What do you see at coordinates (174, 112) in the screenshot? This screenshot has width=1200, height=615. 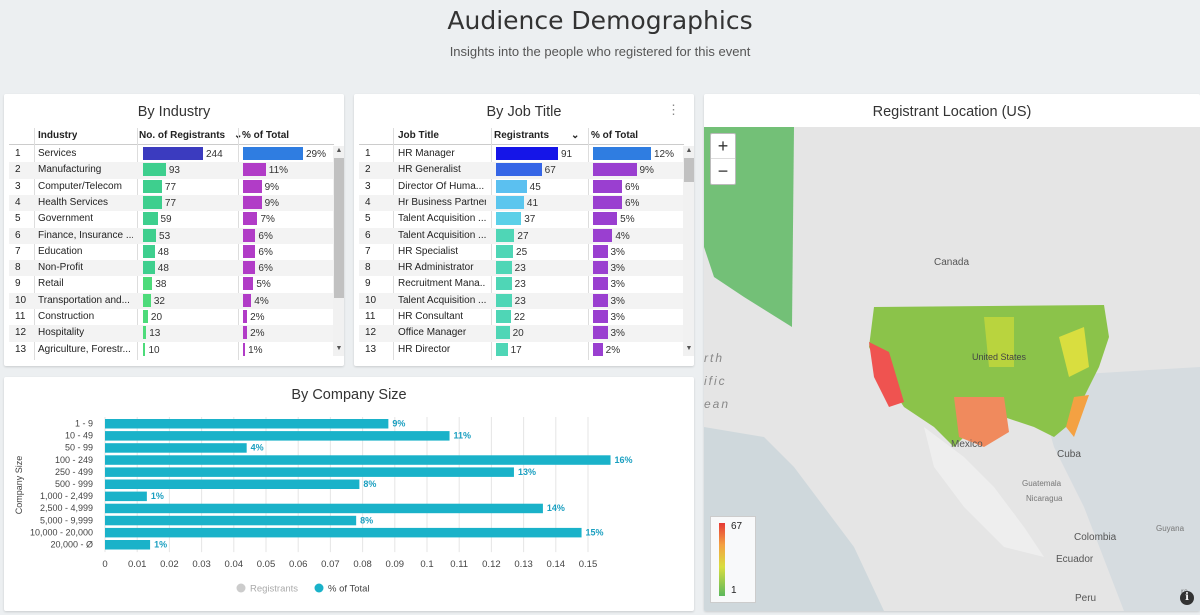 I see `industry-card-title: By Industry` at bounding box center [174, 112].